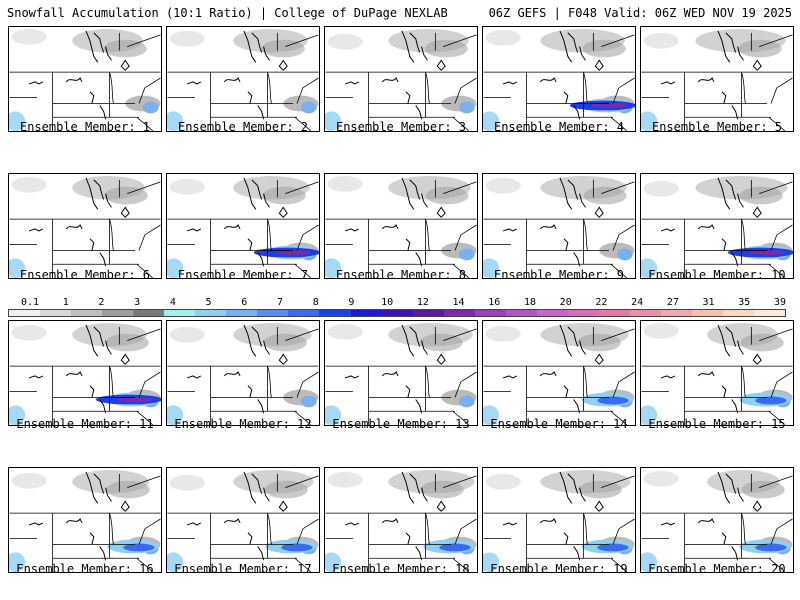  I want to click on colorscale-tick-label: 12, so click(422, 302).